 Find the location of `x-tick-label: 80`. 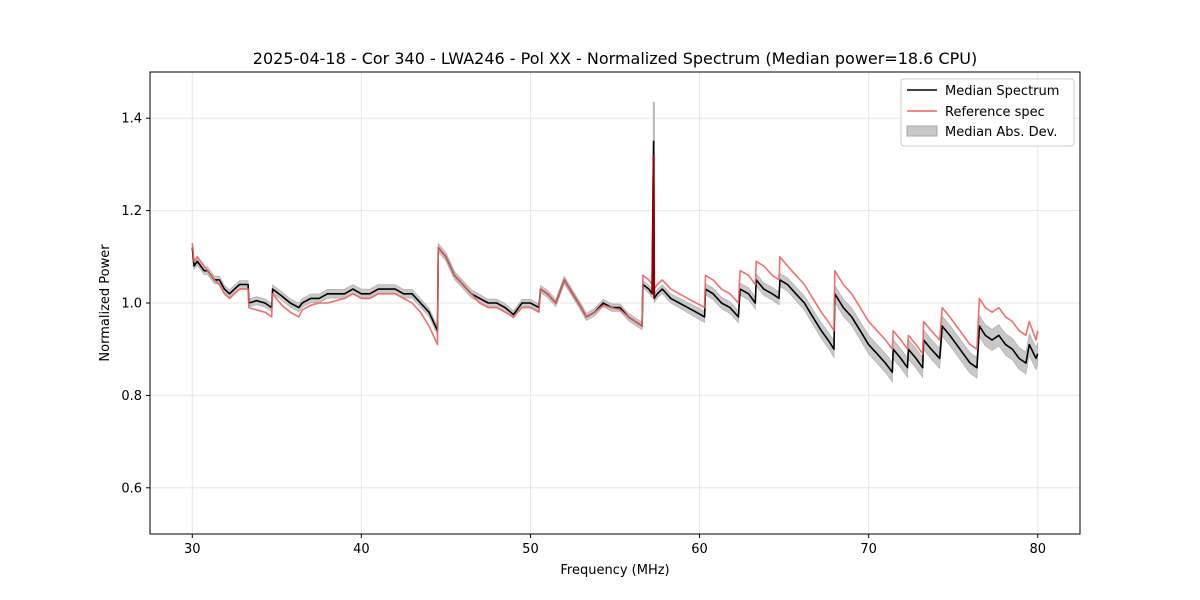

x-tick-label: 80 is located at coordinates (1037, 549).